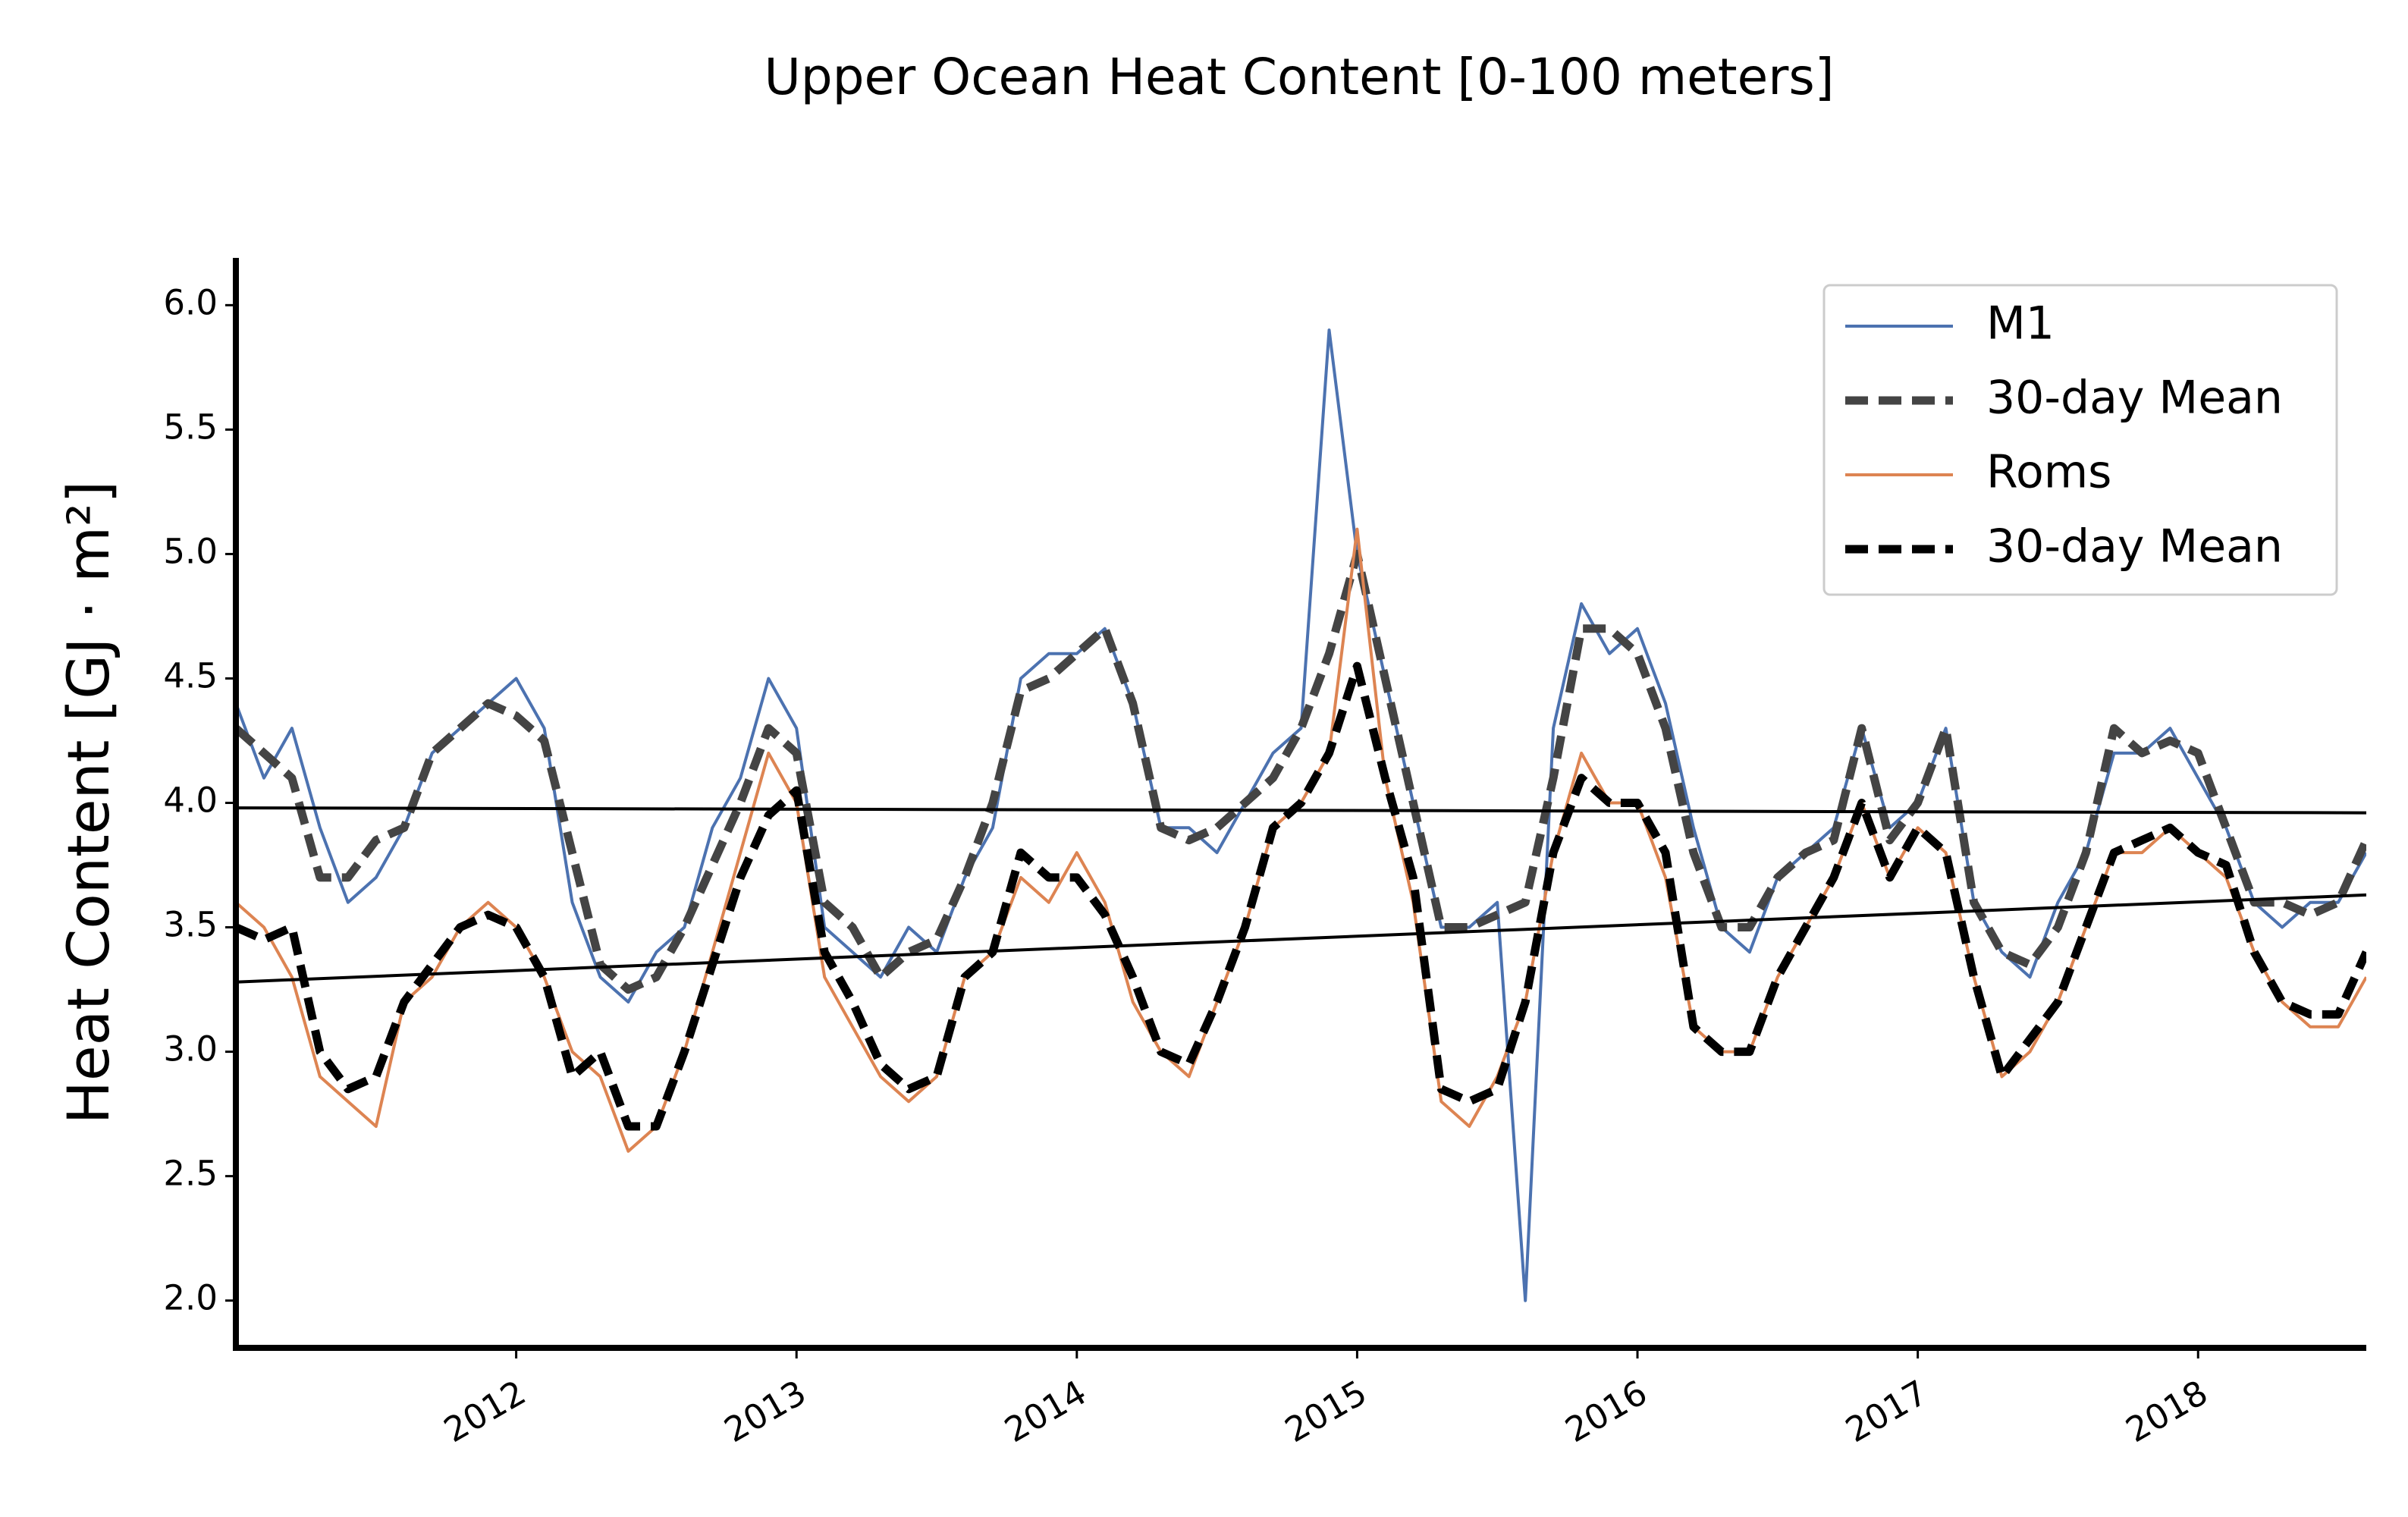 Image resolution: width=2408 pixels, height=1517 pixels. What do you see at coordinates (2048, 472) in the screenshot?
I see `legend-label: Roms` at bounding box center [2048, 472].